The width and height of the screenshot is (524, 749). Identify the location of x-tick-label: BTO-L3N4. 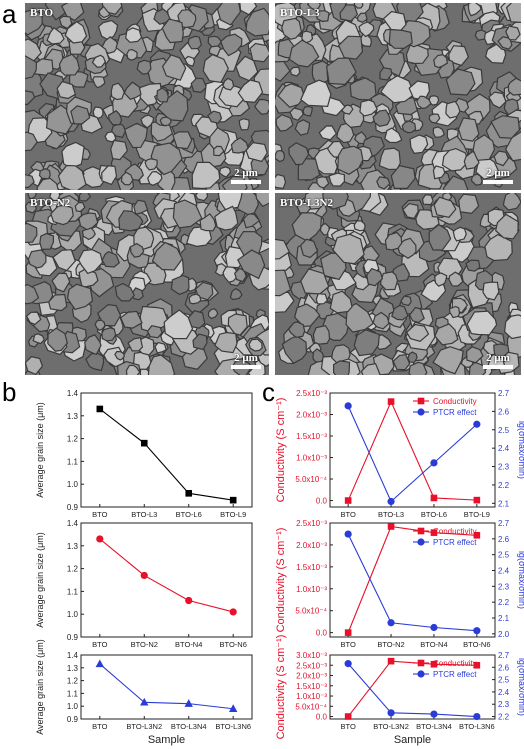
(434, 726).